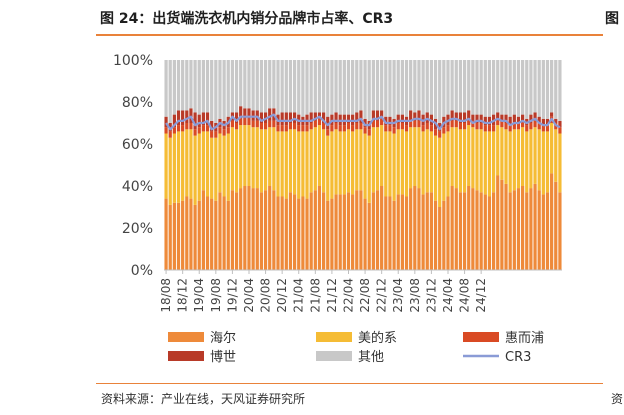  I want to click on title-divider, so click(349, 35).